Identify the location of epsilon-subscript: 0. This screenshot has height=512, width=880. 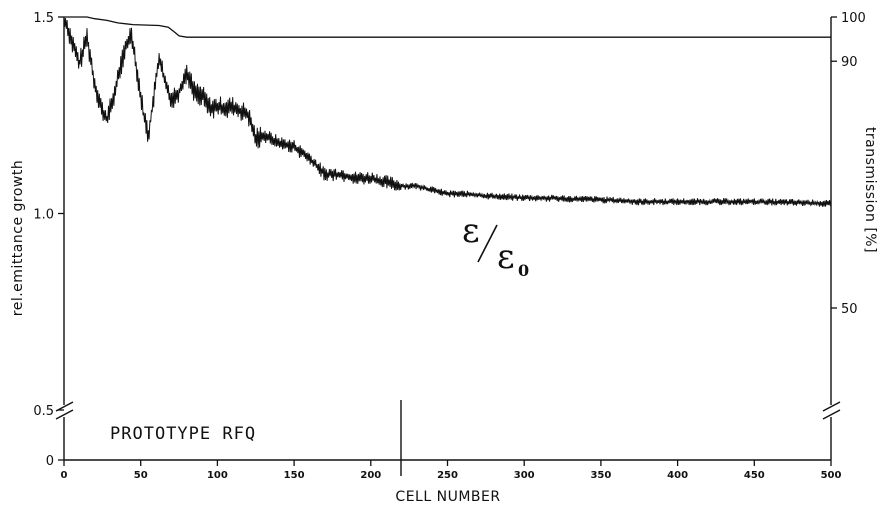
(523, 270).